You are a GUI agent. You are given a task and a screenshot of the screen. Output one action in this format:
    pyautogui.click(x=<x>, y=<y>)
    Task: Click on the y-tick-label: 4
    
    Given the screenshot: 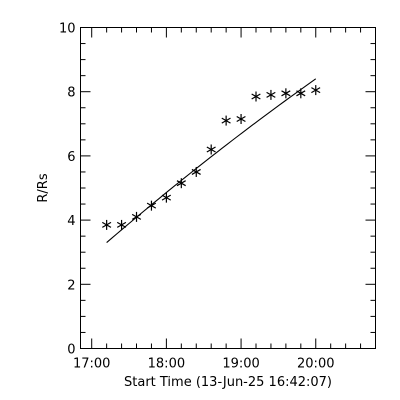 What is the action you would take?
    pyautogui.click(x=71, y=221)
    